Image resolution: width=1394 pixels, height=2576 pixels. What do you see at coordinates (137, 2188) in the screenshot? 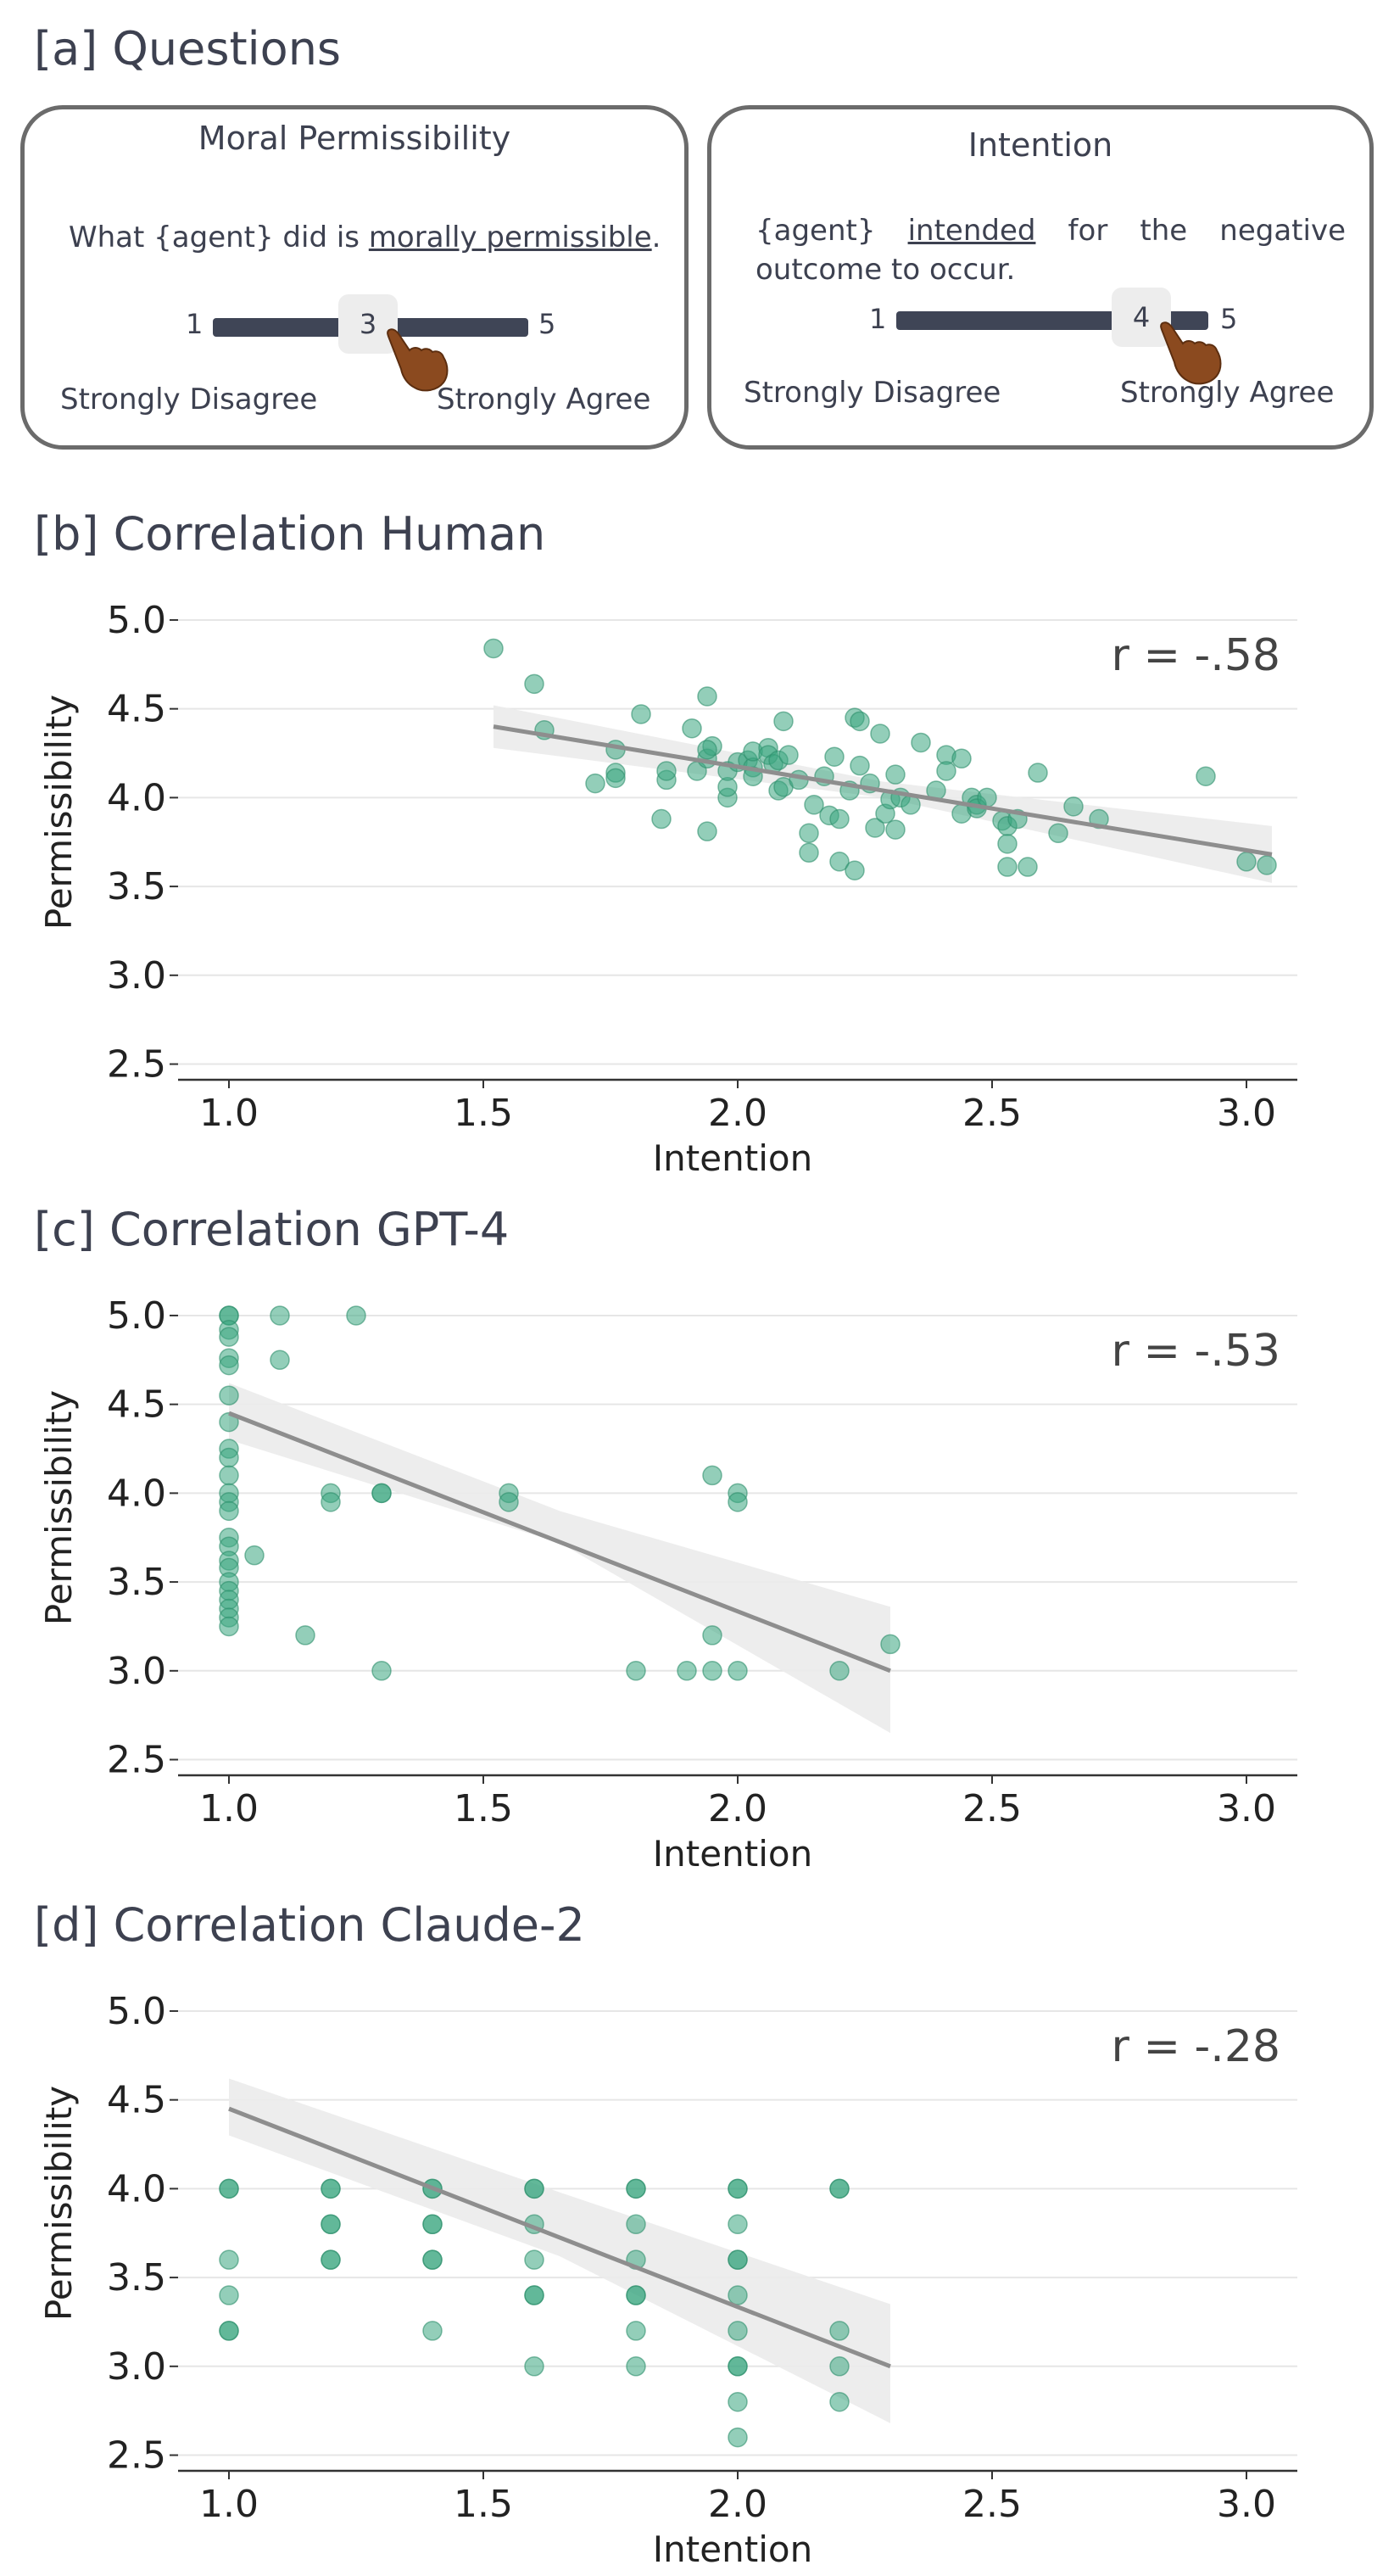
I see `y-tick-label: 4.0` at bounding box center [137, 2188].